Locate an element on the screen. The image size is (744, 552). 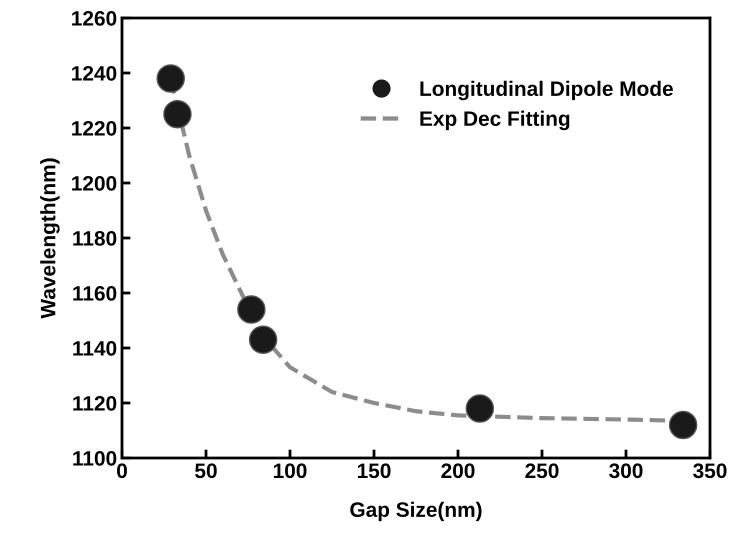
x-tick-label: 100 is located at coordinates (290, 470).